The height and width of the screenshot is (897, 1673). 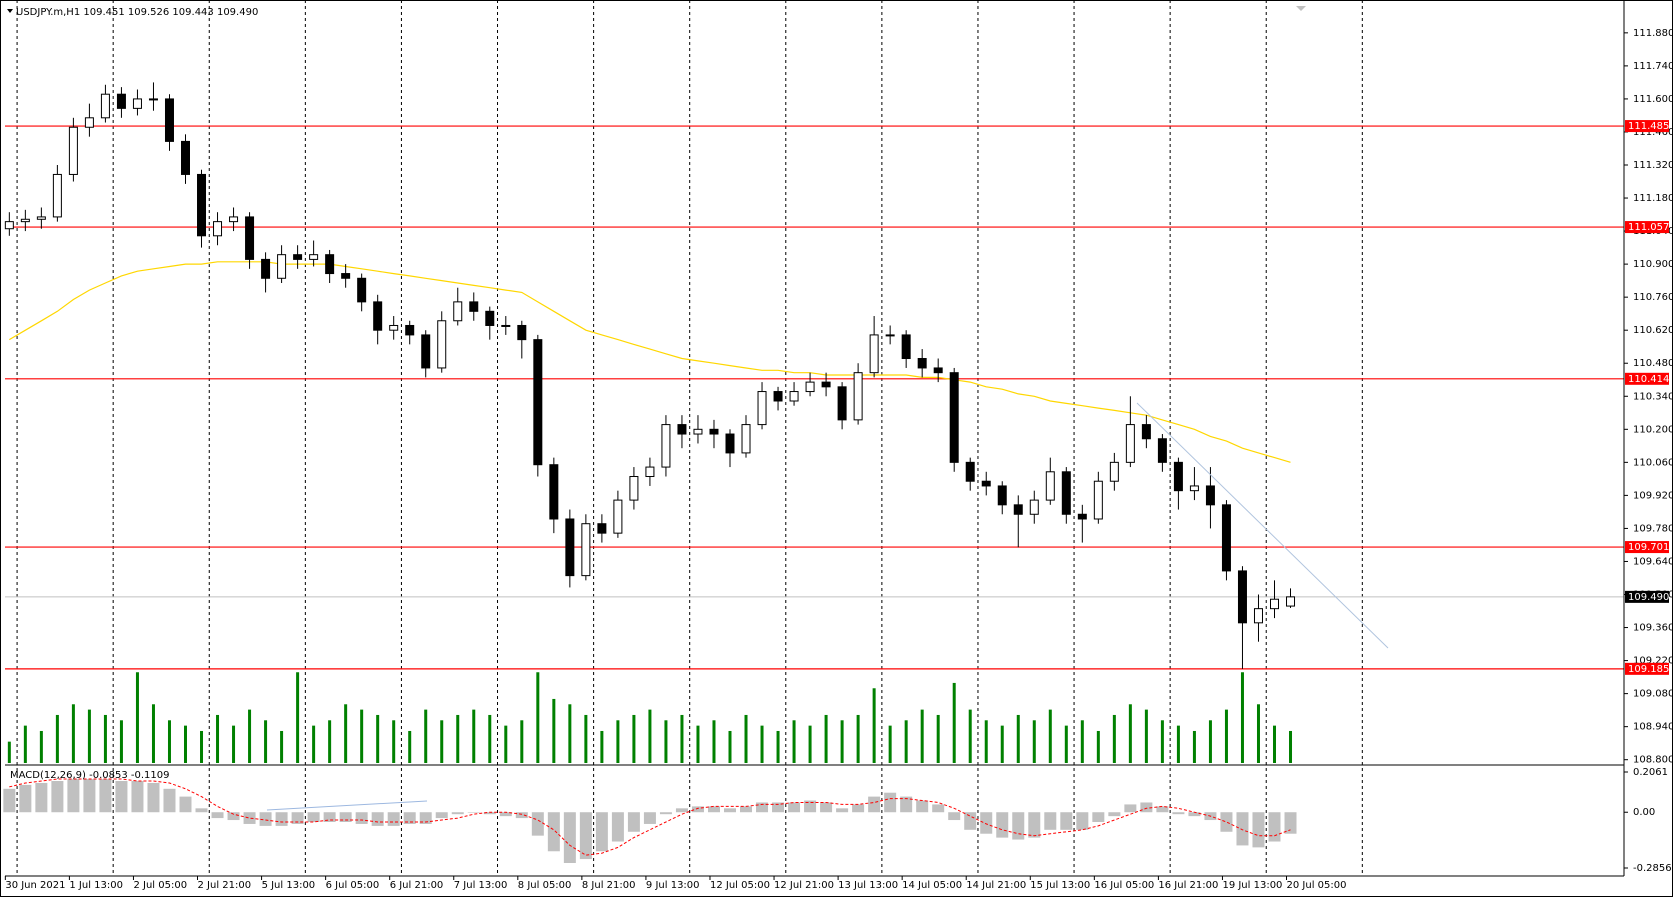 I want to click on y-tick-label: 109.920, so click(x=1653, y=495).